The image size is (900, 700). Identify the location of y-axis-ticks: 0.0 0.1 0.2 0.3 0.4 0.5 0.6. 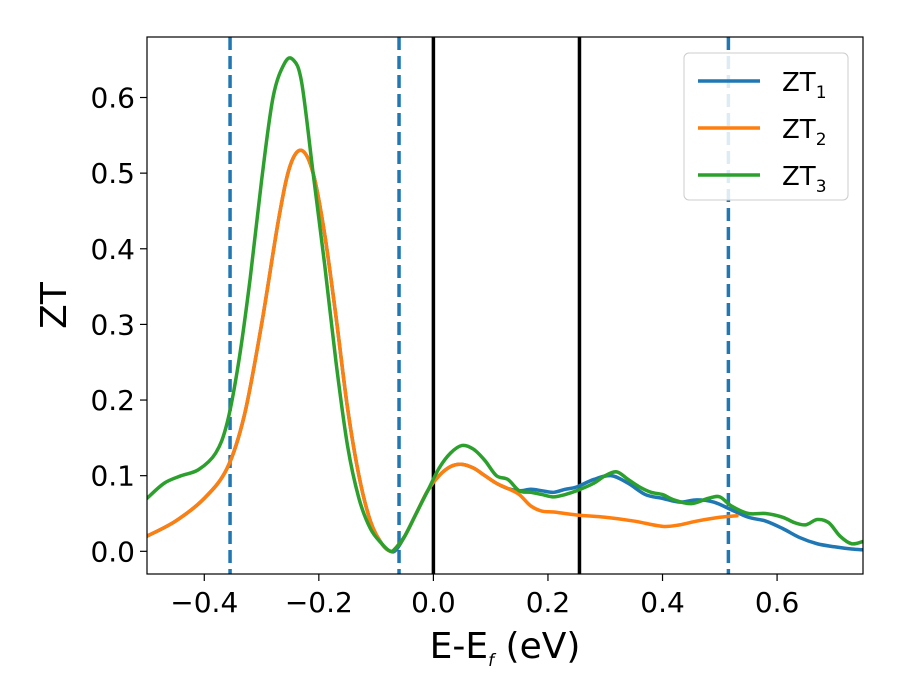
(118, 325).